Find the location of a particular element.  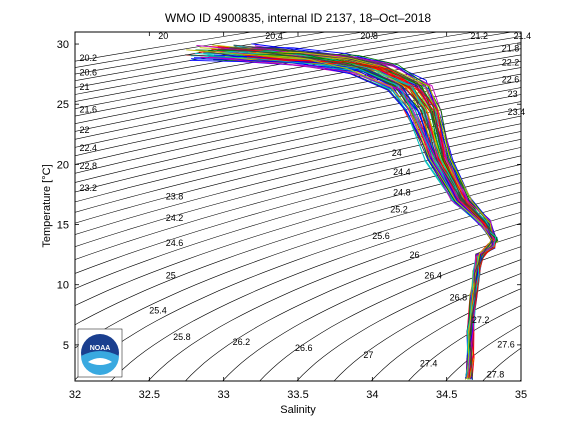

isopycnal-label: 20 is located at coordinates (163, 36).